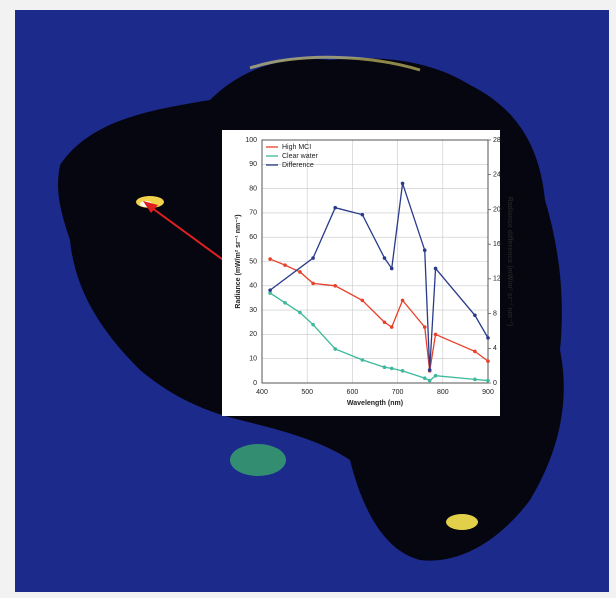 This screenshot has width=616, height=598. What do you see at coordinates (497, 244) in the screenshot?
I see `y2-tick-label: 16` at bounding box center [497, 244].